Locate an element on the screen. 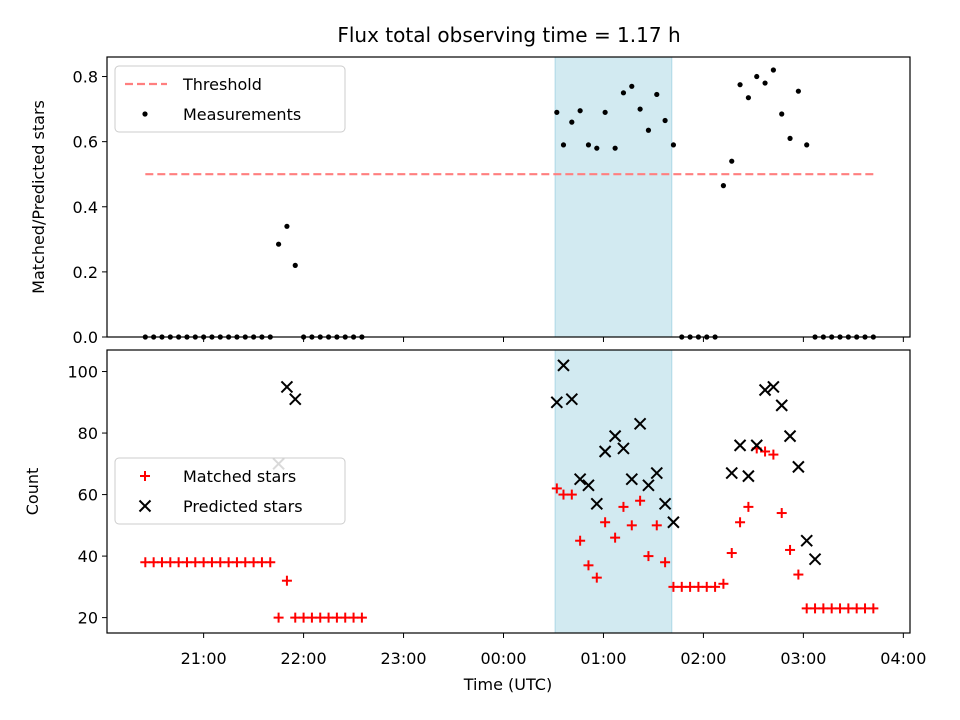  panel-1-y-tick-label: 100 is located at coordinates (82, 372).